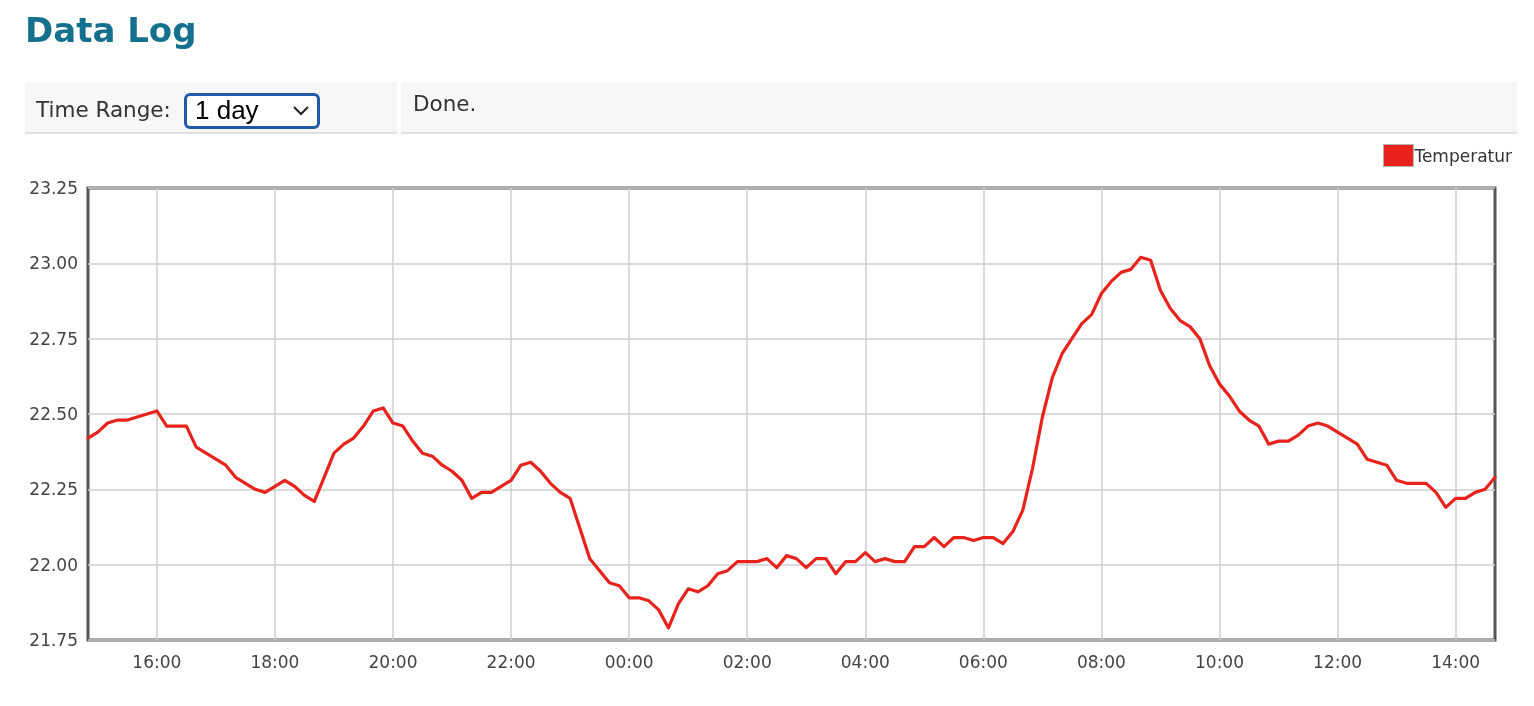 The image size is (1534, 706). What do you see at coordinates (1338, 661) in the screenshot?
I see `x-tick-label: 12:00` at bounding box center [1338, 661].